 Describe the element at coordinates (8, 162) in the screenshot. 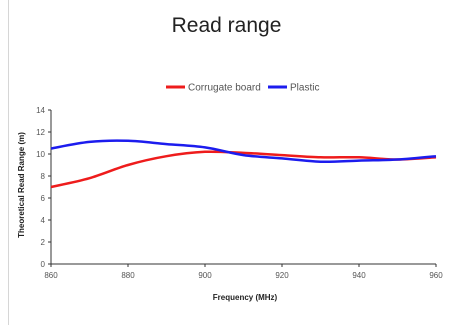

I see `left-border-line` at that location.